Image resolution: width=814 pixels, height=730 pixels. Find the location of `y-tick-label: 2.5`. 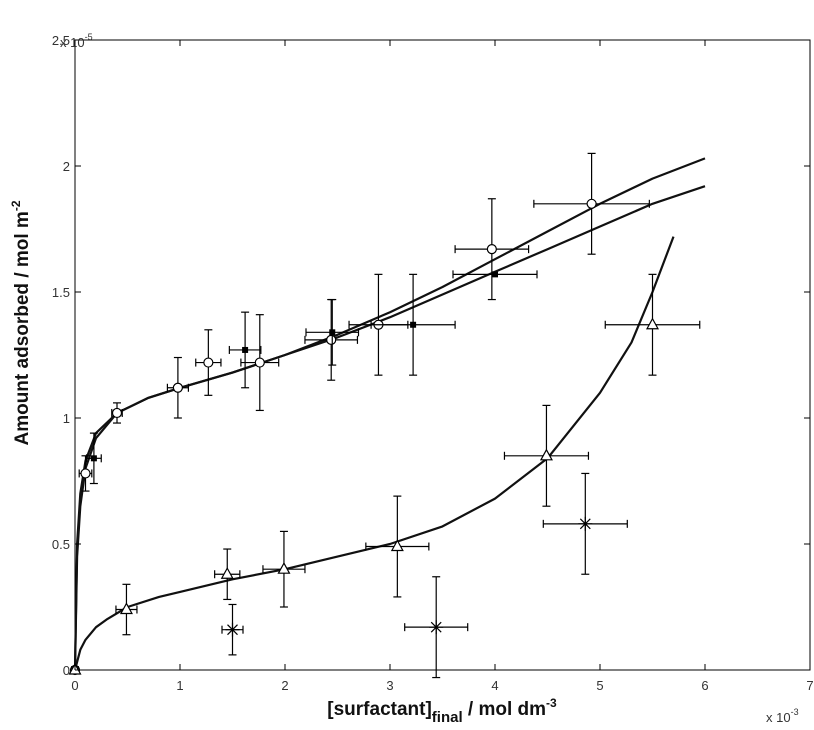

y-tick-label: 2.5 is located at coordinates (61, 40).